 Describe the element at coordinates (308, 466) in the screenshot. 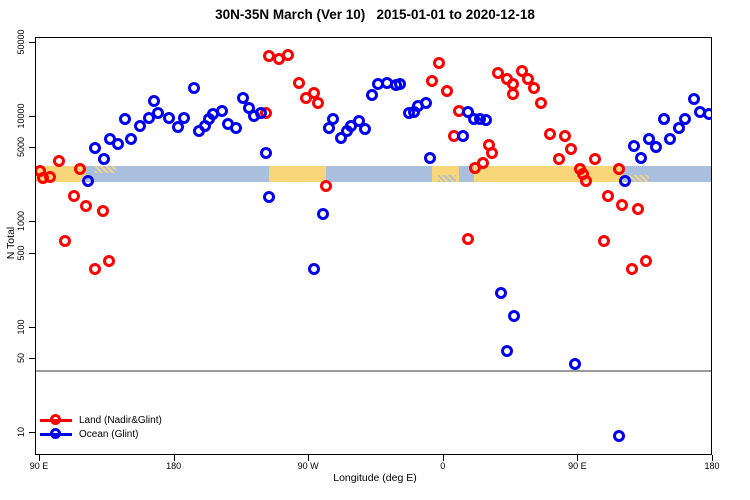

I see `x-tick-label: 90 W` at that location.